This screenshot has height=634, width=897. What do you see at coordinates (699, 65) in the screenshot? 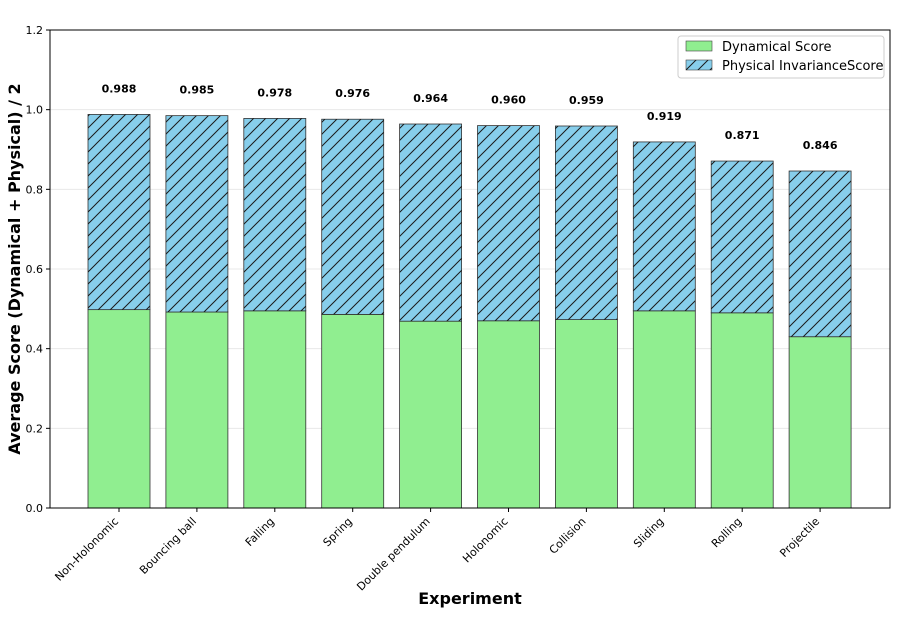
I see `legend-swatch-physical-hatch` at bounding box center [699, 65].